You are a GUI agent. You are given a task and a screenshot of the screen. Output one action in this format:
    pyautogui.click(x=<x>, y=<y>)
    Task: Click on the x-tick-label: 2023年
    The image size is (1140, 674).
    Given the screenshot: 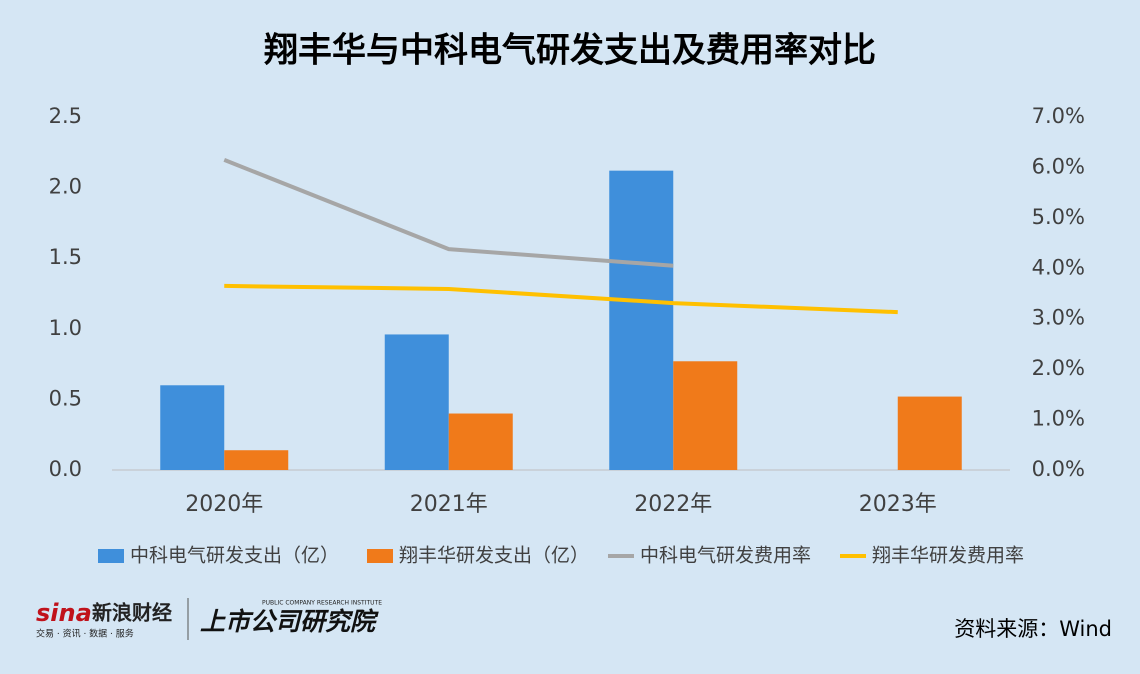 What is the action you would take?
    pyautogui.click(x=898, y=504)
    